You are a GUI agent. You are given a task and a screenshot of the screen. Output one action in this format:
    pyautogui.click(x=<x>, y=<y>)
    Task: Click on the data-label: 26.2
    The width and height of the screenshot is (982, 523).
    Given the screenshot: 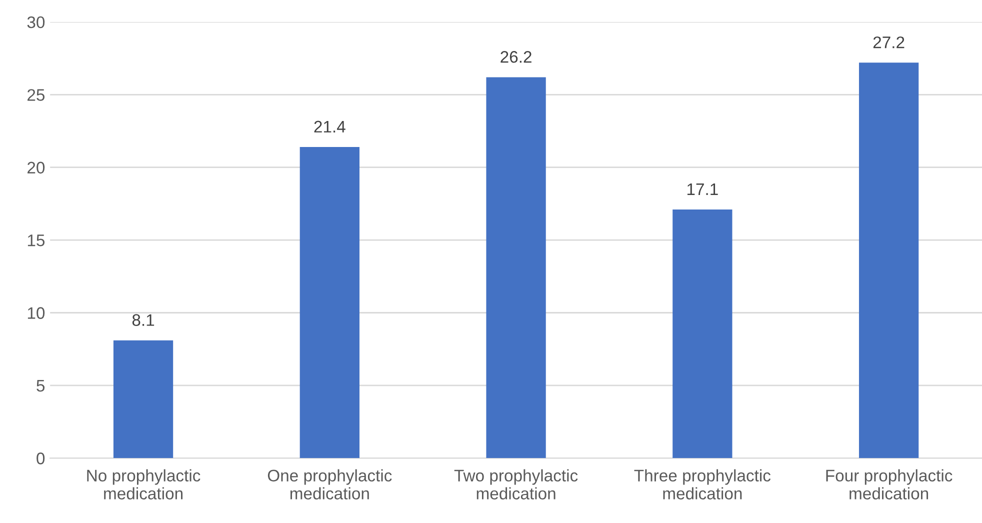 What is the action you would take?
    pyautogui.click(x=516, y=57)
    